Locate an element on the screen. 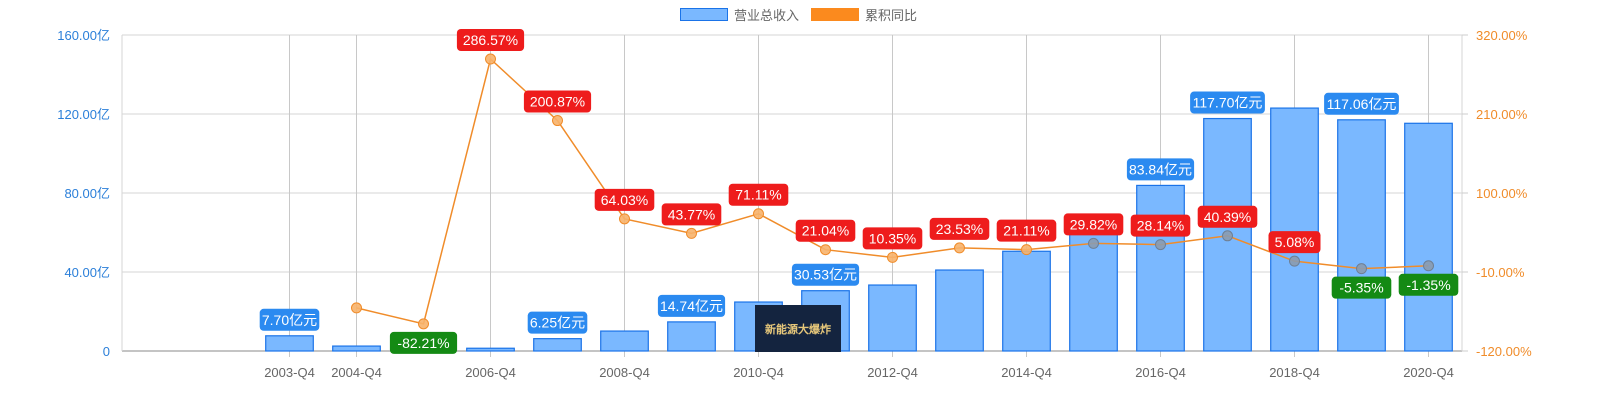 Image resolution: width=1597 pixels, height=414 pixels. data-label: 83.84亿元 is located at coordinates (1160, 169).